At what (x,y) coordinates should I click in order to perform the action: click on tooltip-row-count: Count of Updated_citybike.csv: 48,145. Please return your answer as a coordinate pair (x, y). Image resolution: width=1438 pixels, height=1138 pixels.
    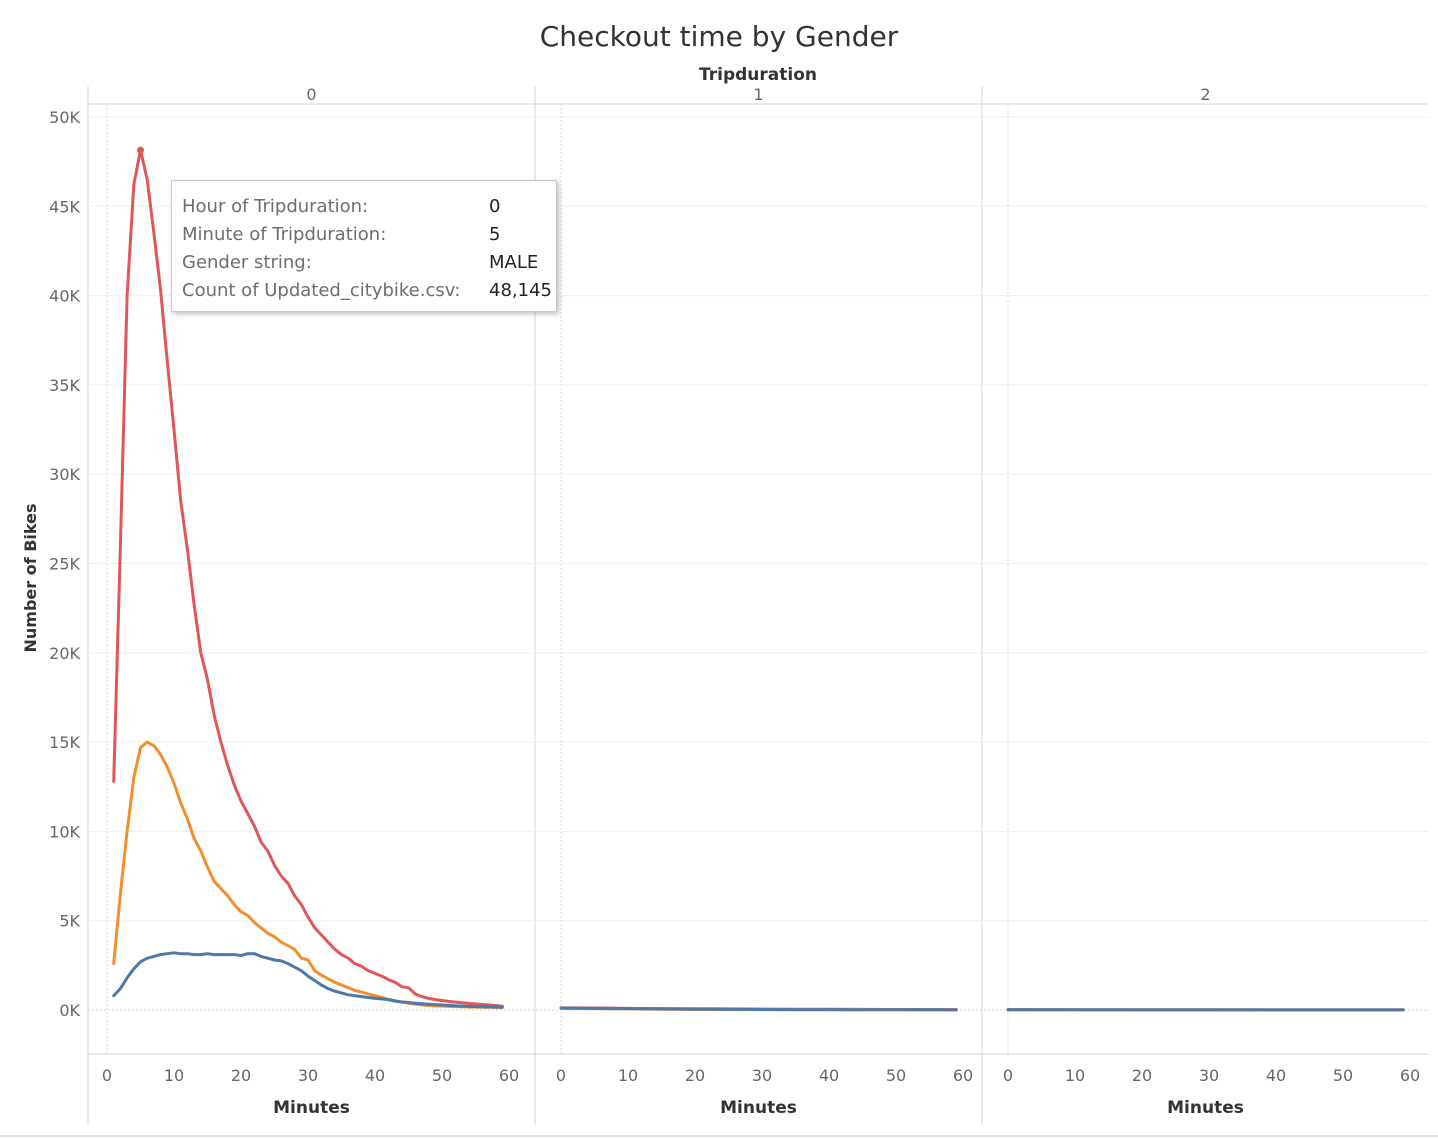
    Looking at the image, I should click on (367, 291).